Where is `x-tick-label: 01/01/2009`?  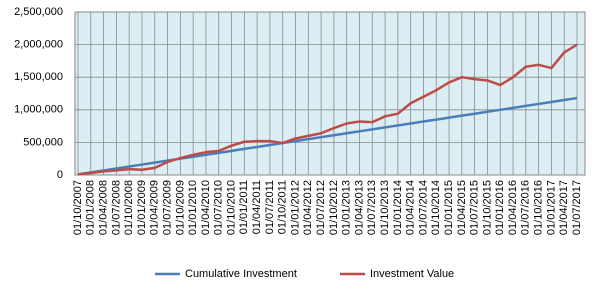
x-tick-label: 01/01/2009 is located at coordinates (142, 207).